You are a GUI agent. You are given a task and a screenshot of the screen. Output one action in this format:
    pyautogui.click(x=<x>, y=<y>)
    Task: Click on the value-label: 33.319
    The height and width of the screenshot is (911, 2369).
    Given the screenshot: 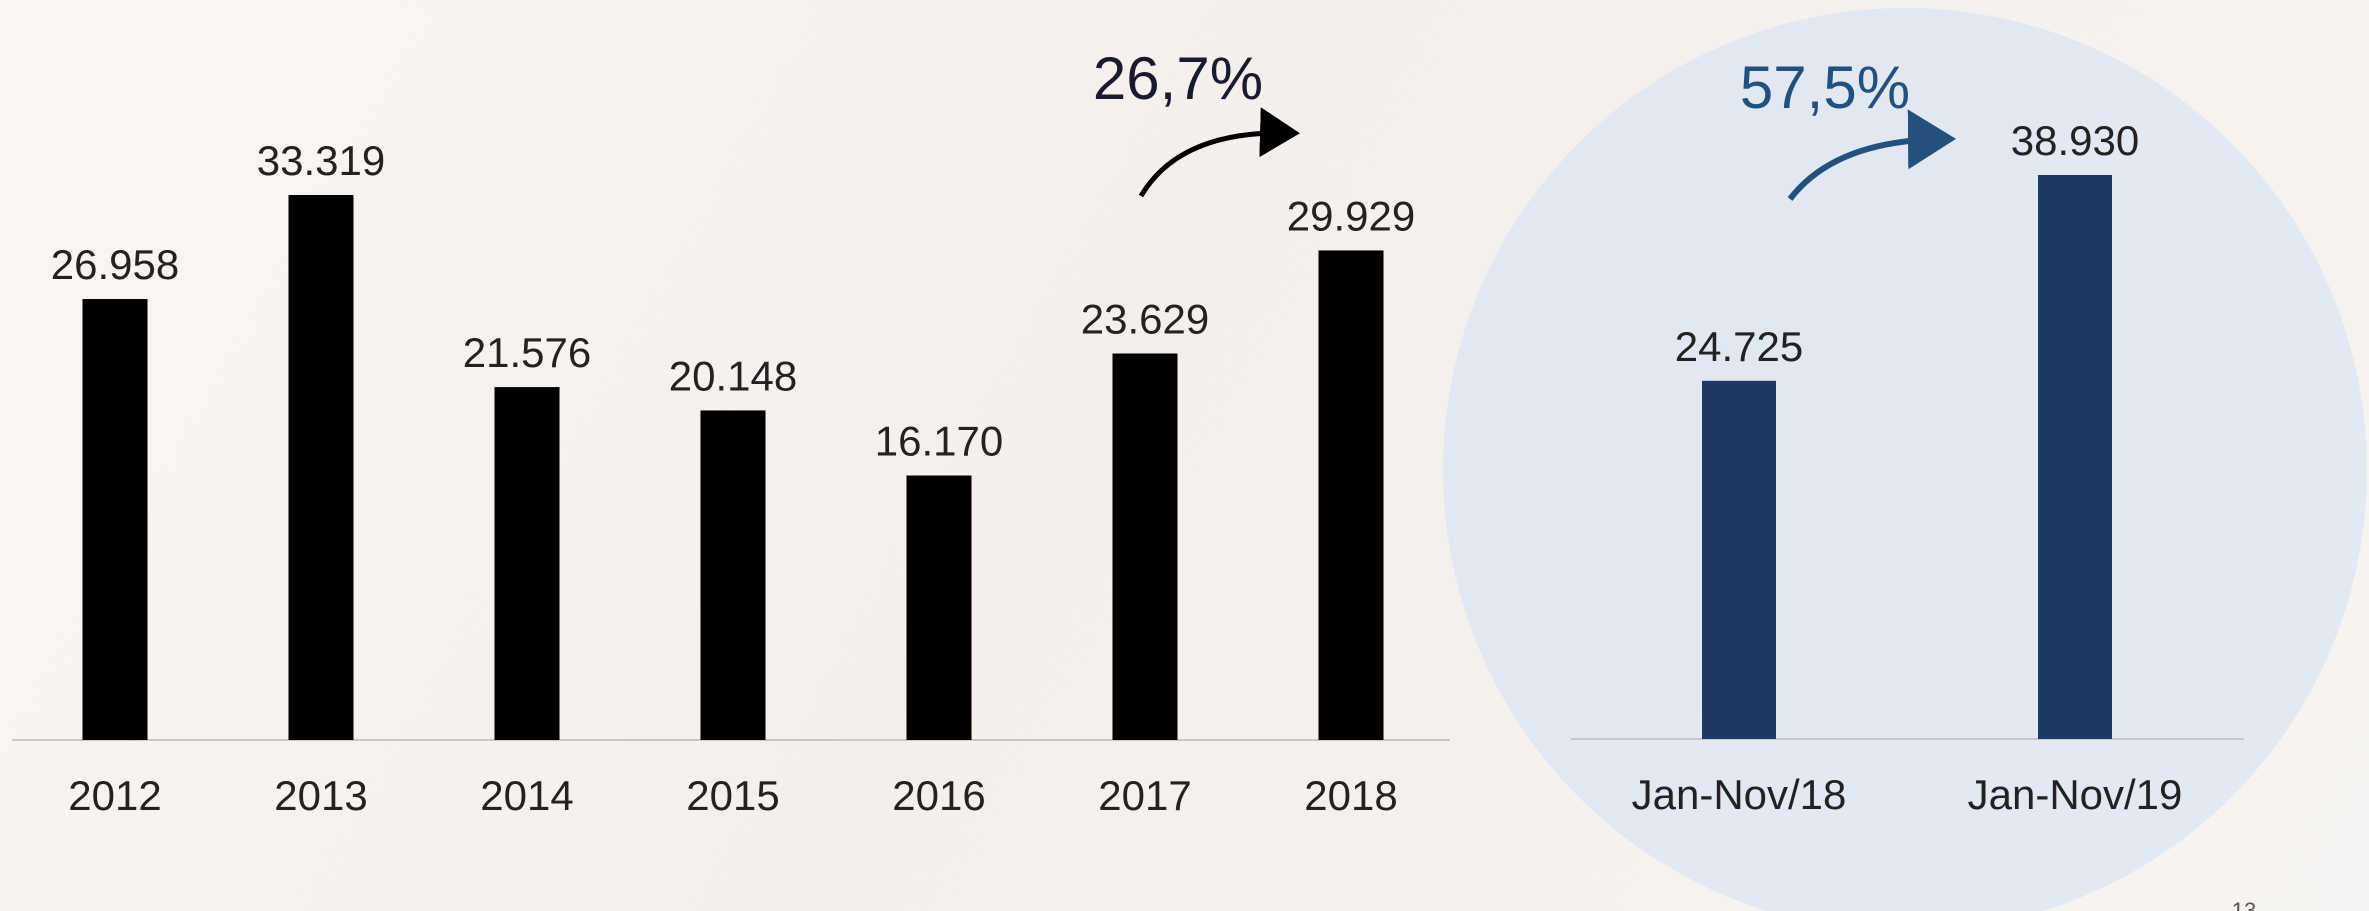 What is the action you would take?
    pyautogui.click(x=321, y=160)
    